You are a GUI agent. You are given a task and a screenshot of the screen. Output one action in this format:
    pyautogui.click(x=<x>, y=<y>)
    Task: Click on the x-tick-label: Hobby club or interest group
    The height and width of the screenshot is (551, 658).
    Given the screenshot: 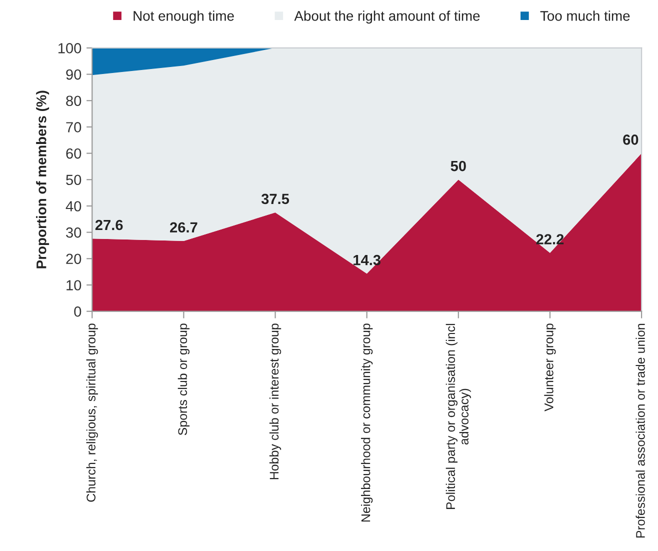 What is the action you would take?
    pyautogui.click(x=275, y=402)
    